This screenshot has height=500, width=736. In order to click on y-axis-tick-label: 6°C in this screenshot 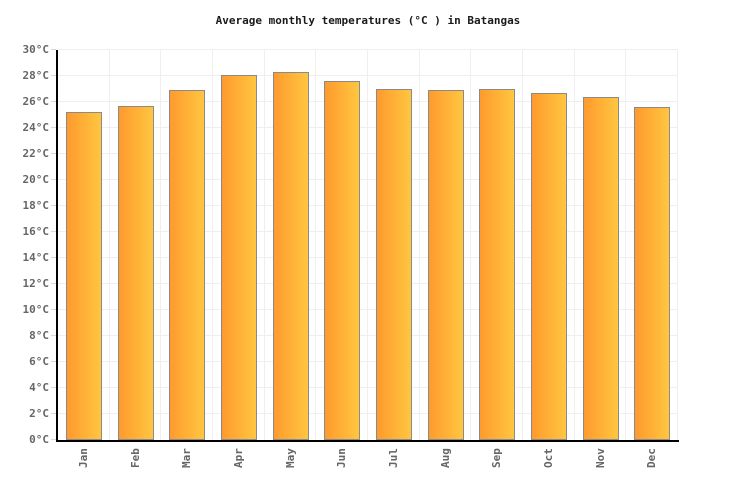, I will do `click(39, 361)`.